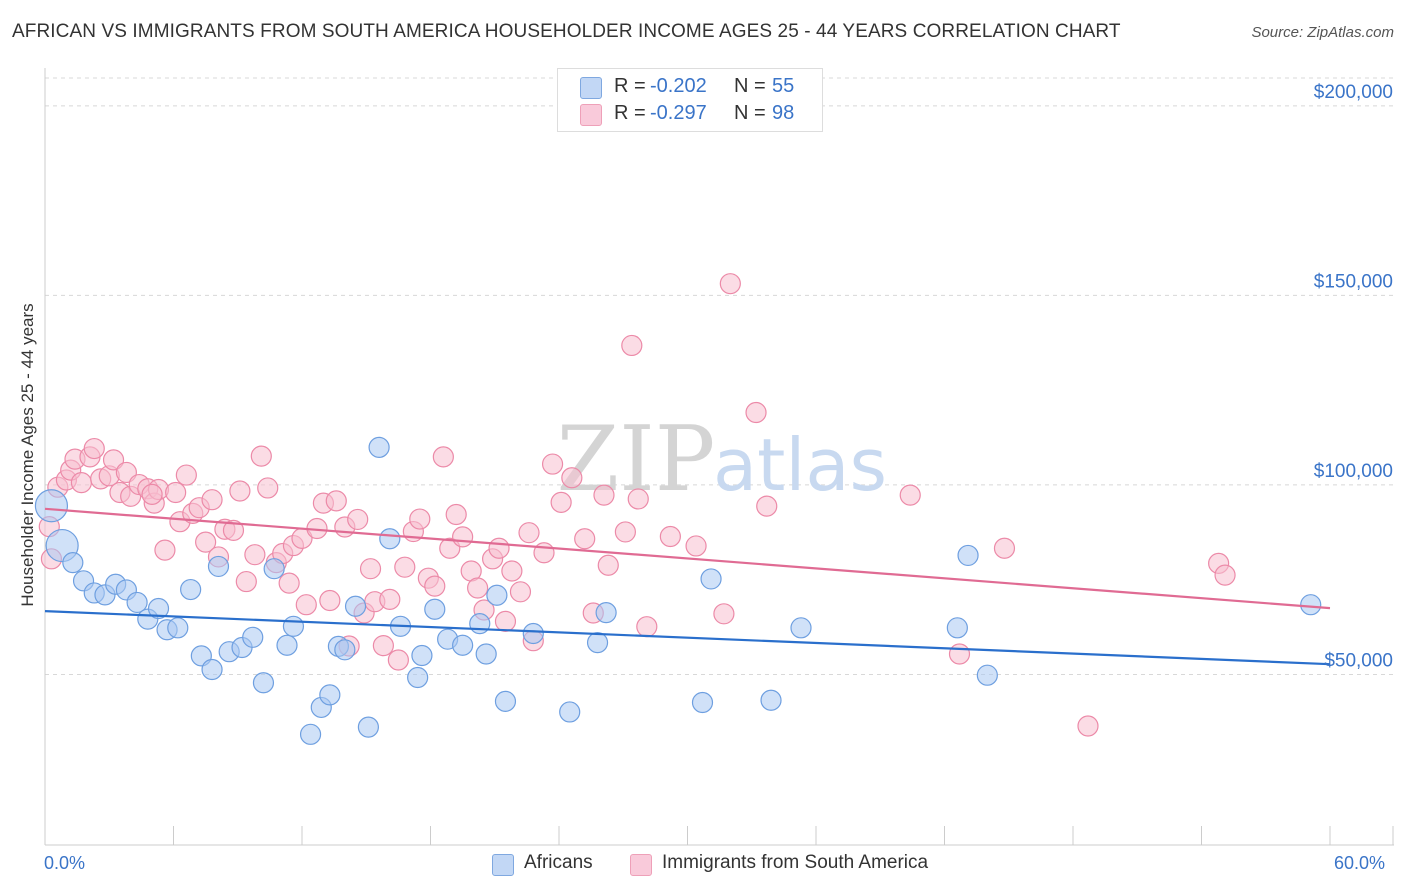  What do you see at coordinates (1322, 32) in the screenshot?
I see `source-credit: Source: ZipAtlas.com` at bounding box center [1322, 32].